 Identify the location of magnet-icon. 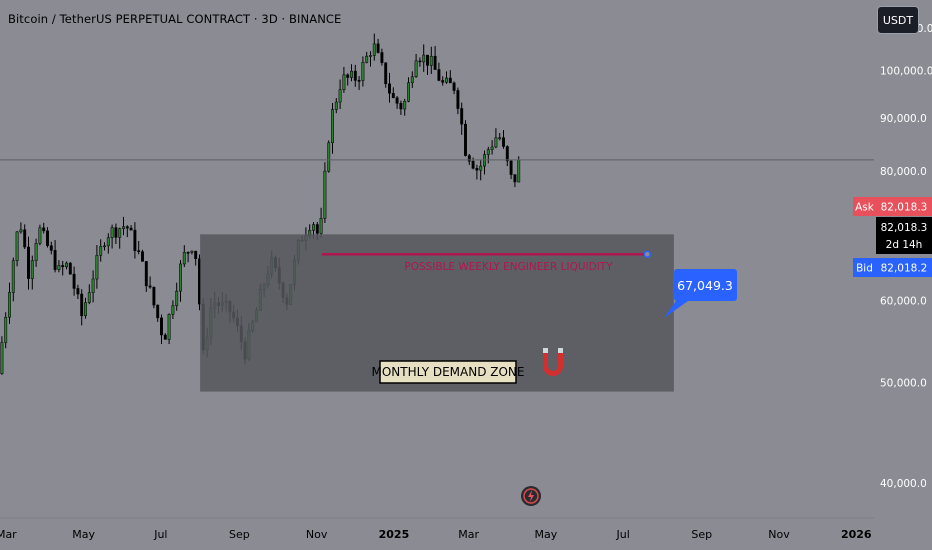
(553, 362).